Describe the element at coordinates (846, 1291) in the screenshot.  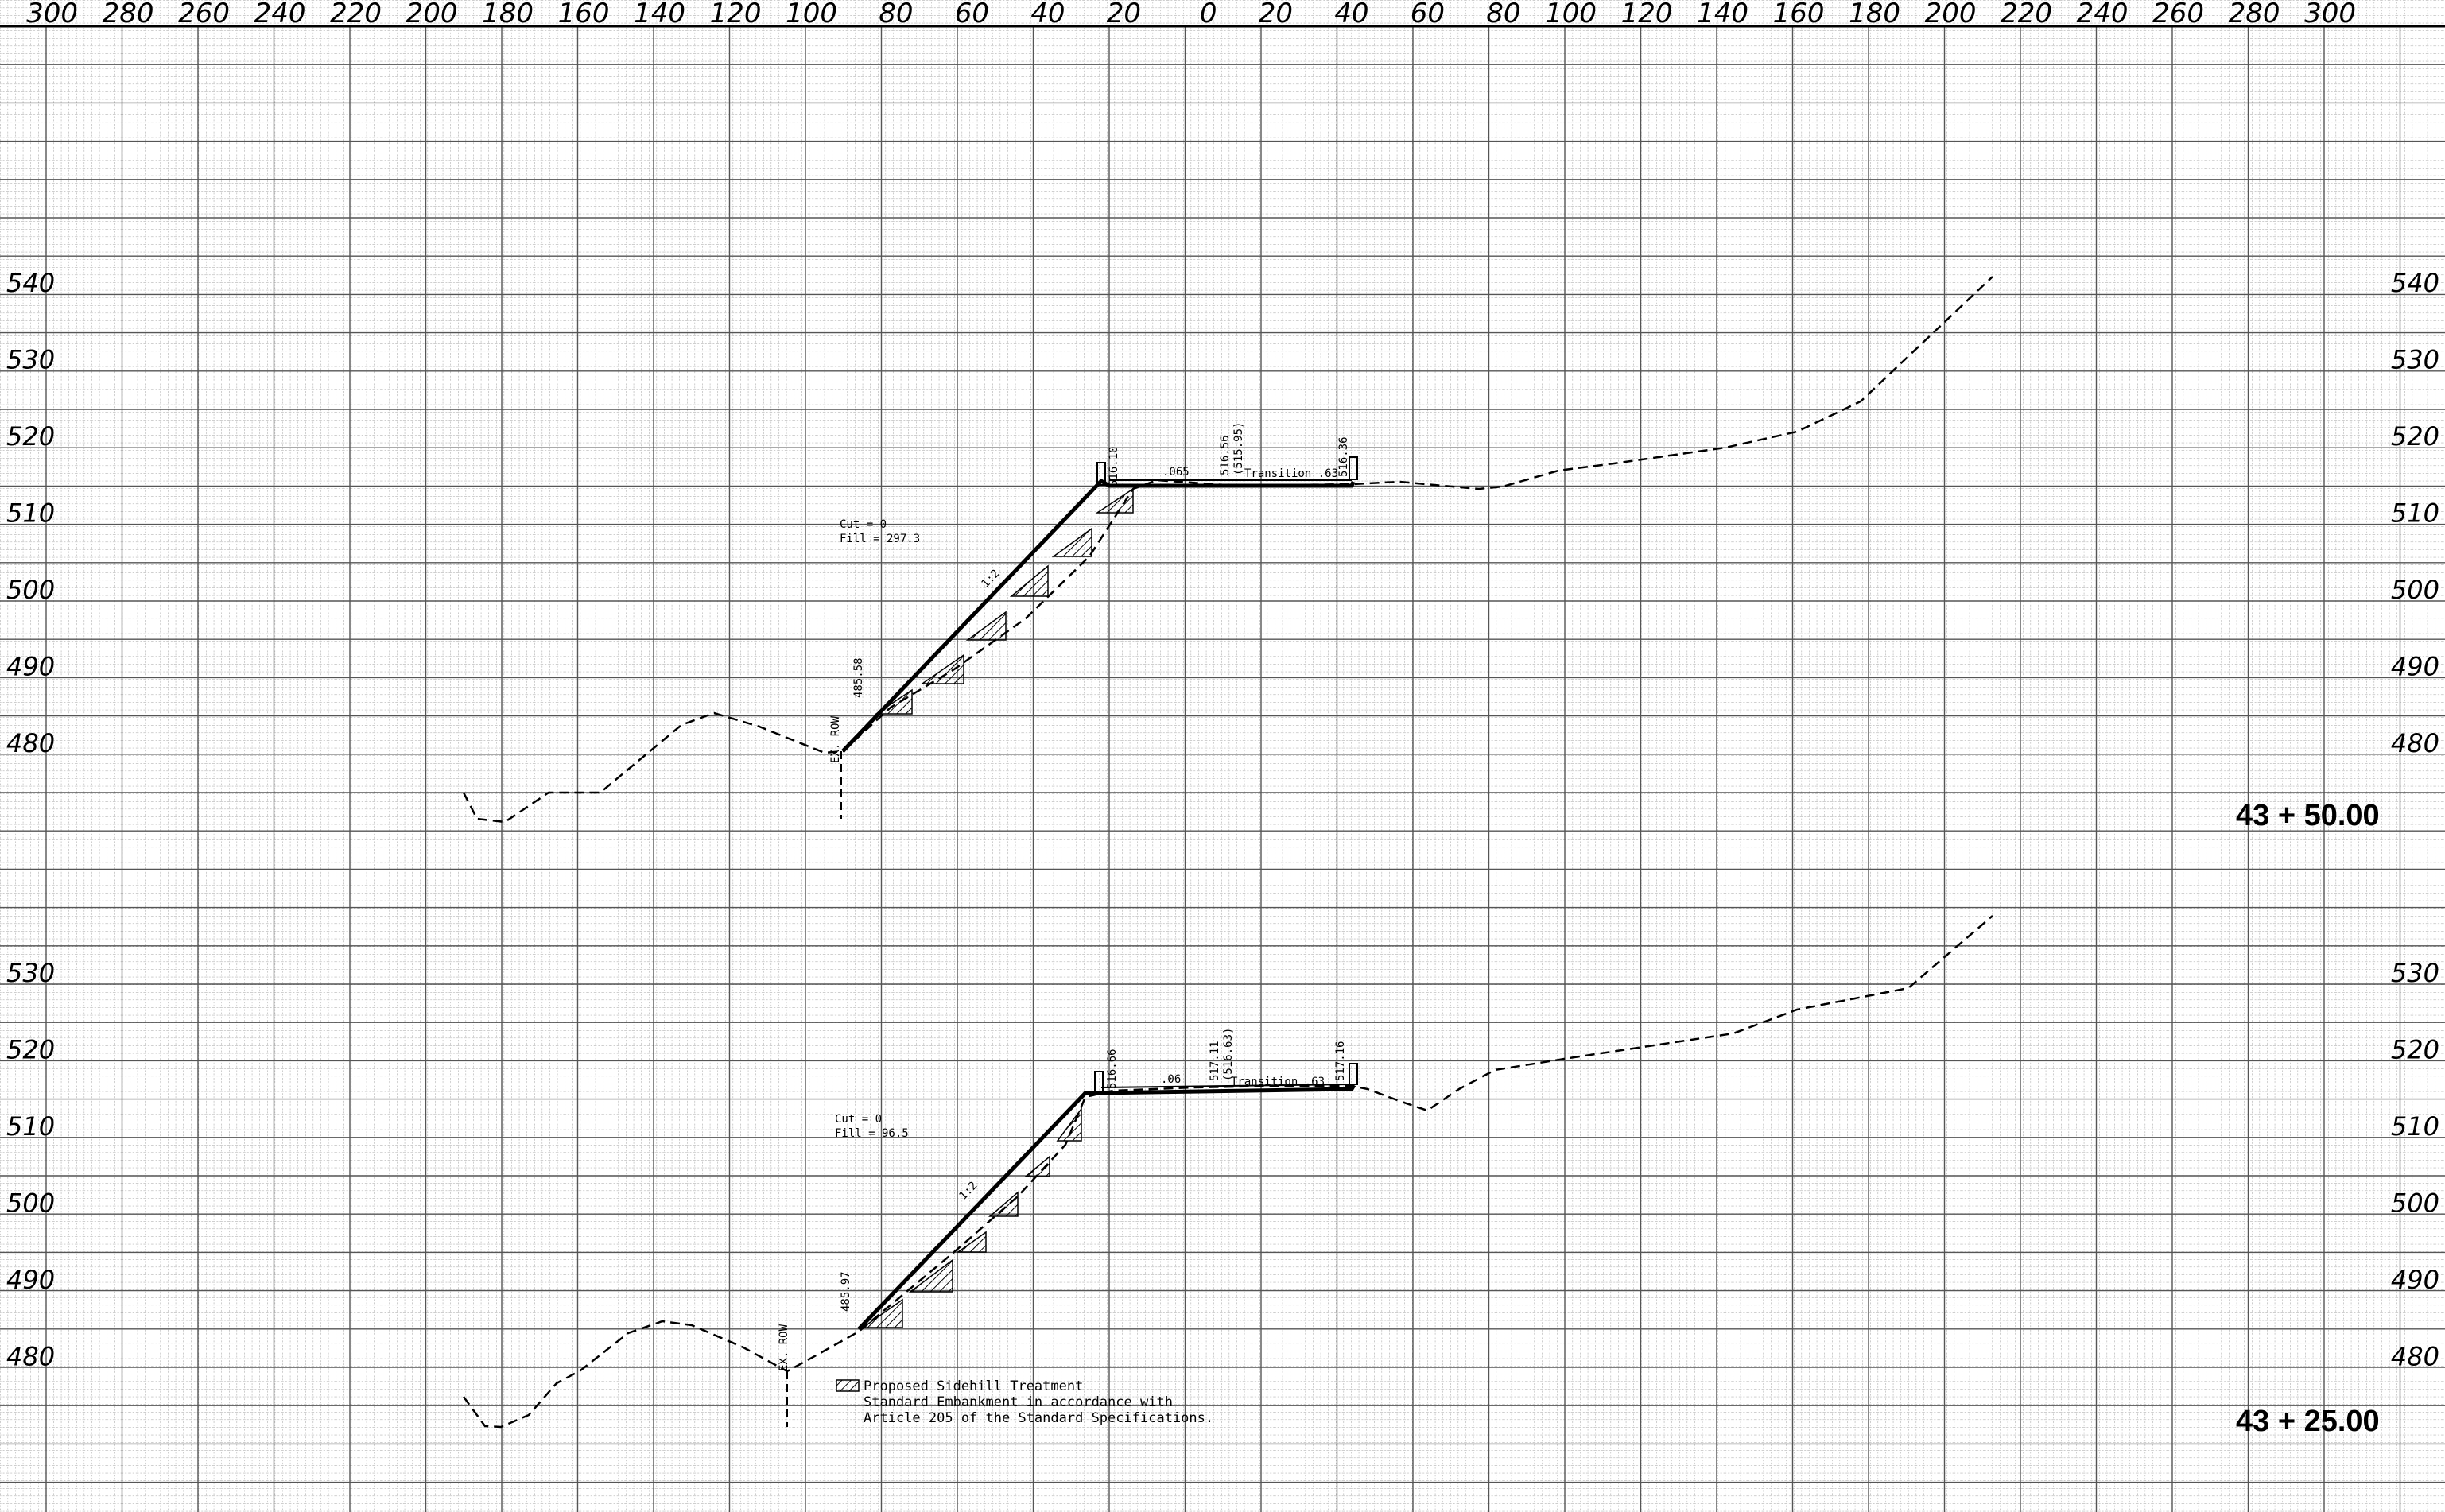
I see `elev-toe-2: 485.97` at that location.